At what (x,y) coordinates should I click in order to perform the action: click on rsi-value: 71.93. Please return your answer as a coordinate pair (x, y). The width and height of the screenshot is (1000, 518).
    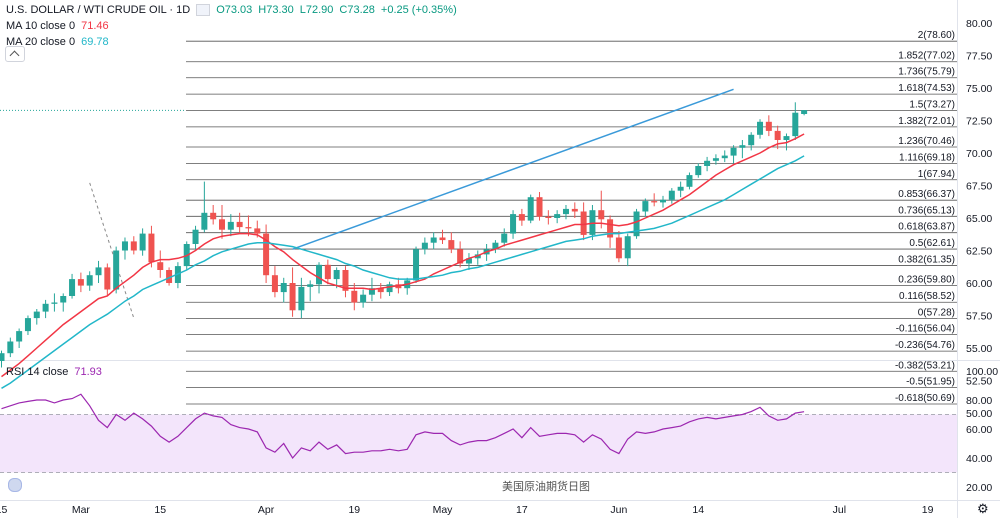
    Looking at the image, I should click on (88, 372).